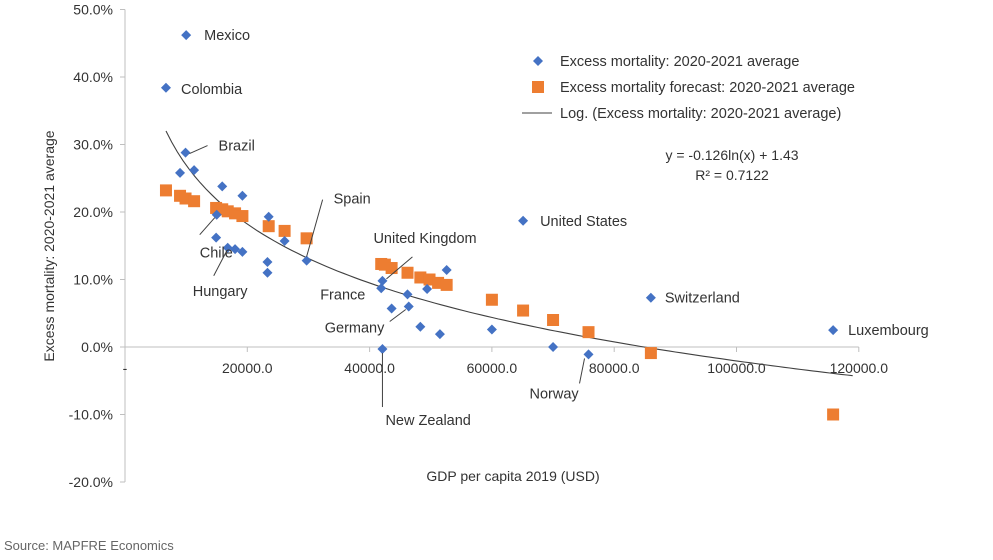 Image resolution: width=993 pixels, height=560 pixels. What do you see at coordinates (93, 280) in the screenshot?
I see `y-tick-label: 10.0%` at bounding box center [93, 280].